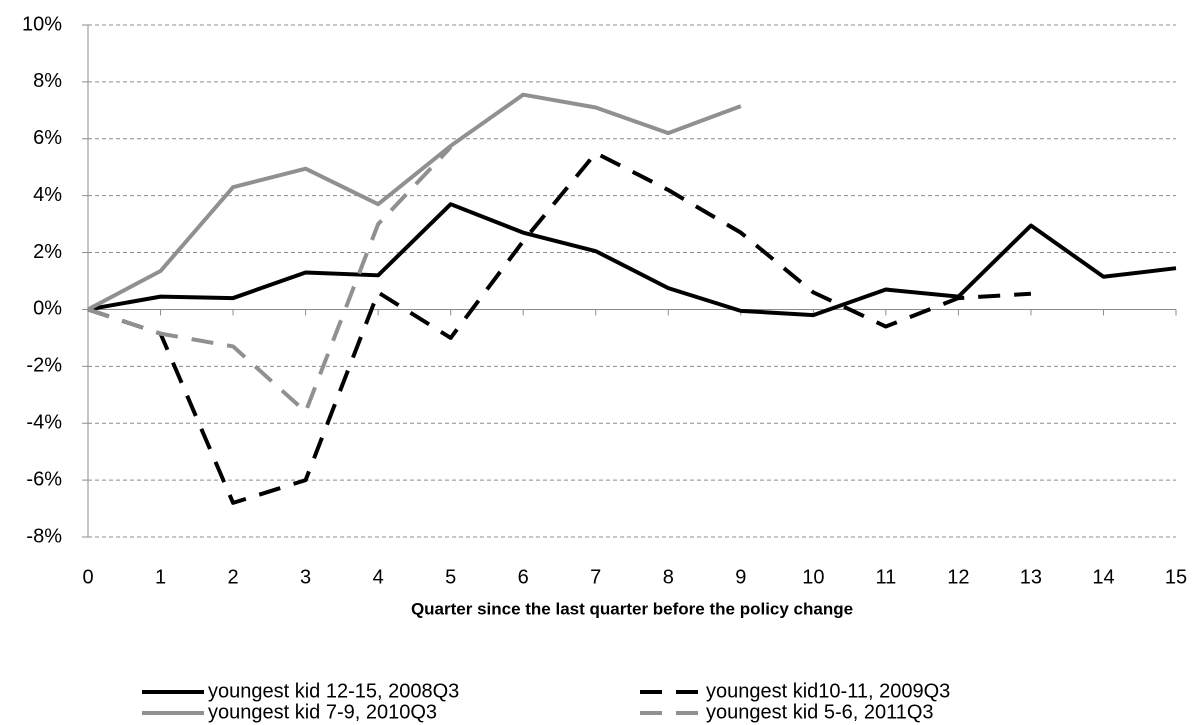 This screenshot has height=725, width=1200. I want to click on y-tick-label: -2%, so click(44, 366).